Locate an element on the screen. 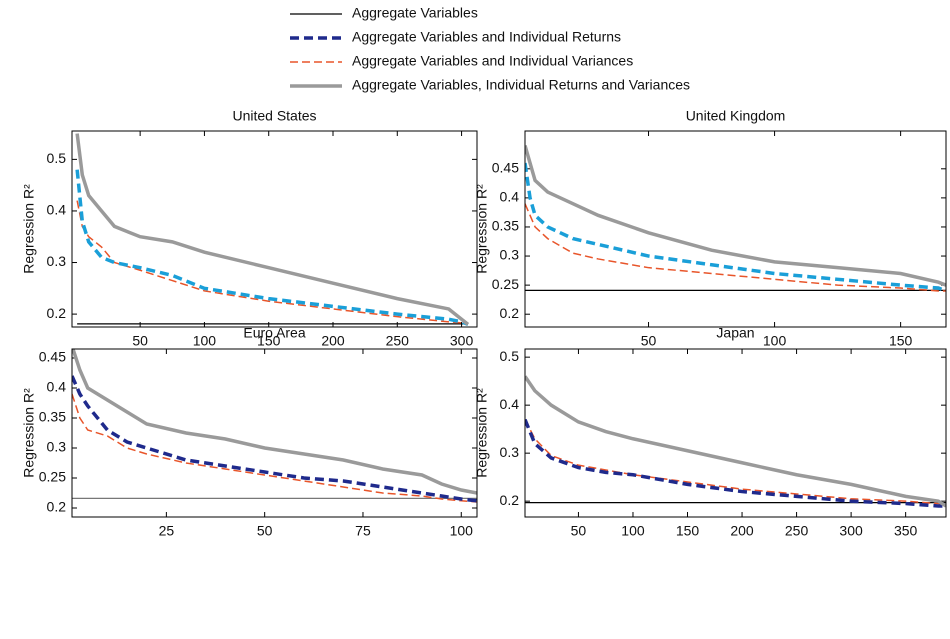 Image resolution: width=950 pixels, height=639 pixels. subplot-title: Euro Area is located at coordinates (274, 333).